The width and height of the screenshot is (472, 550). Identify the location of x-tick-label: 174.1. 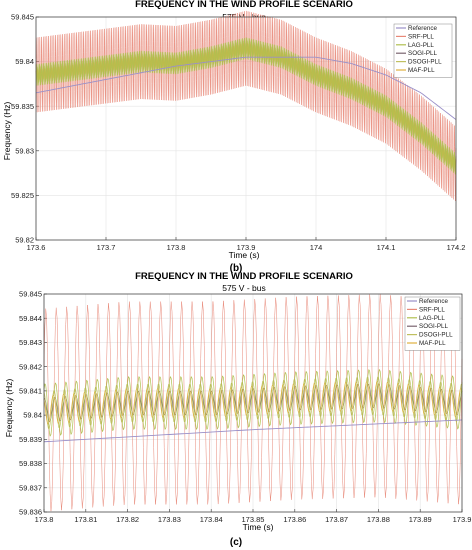
(386, 247).